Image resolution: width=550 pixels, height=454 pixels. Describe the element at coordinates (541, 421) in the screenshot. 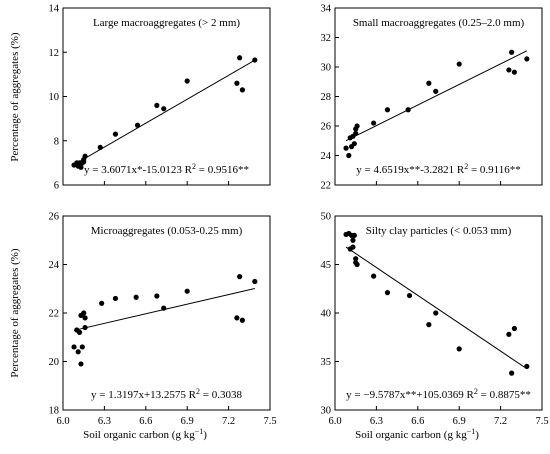

I see `x-tick-label: 7.5` at that location.